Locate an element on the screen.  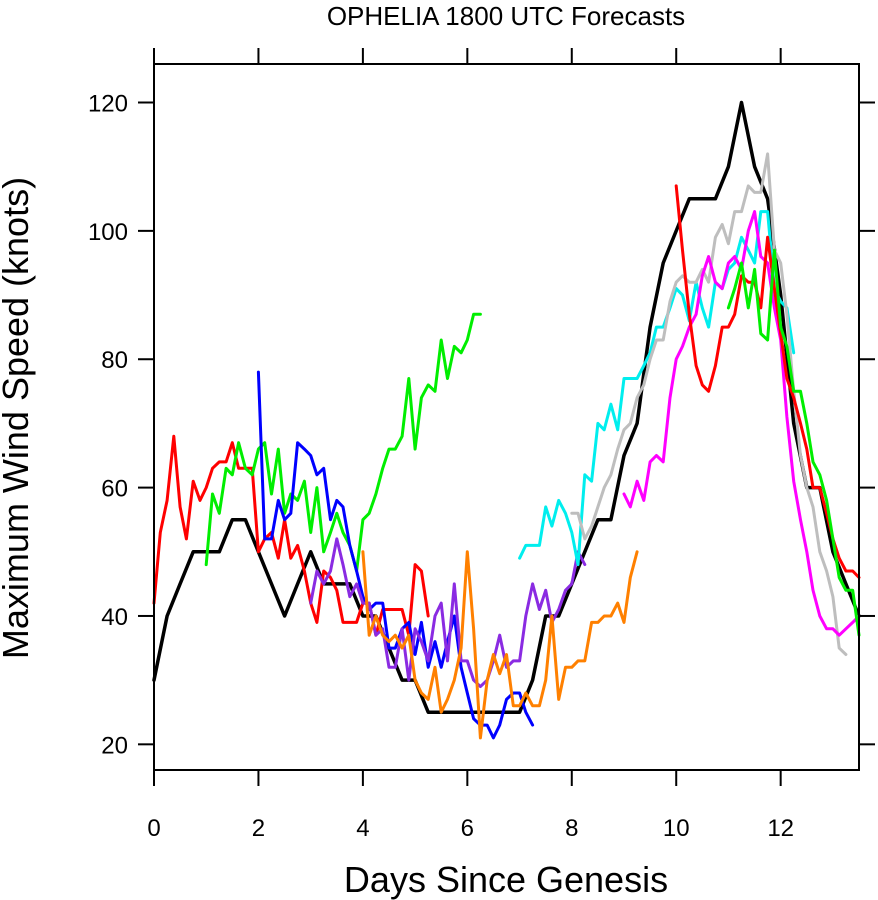
y-tick-label: 100 is located at coordinates (108, 232).